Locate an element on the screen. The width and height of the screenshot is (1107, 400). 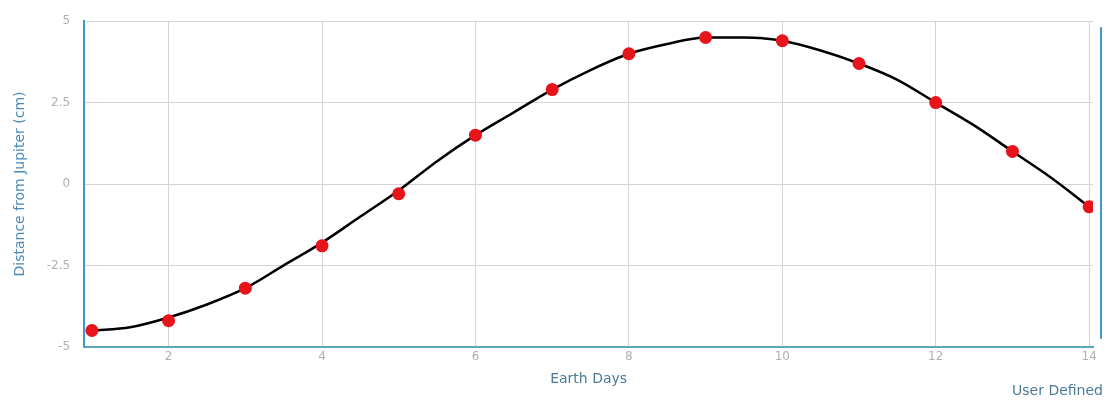
x-tick-label: 14 is located at coordinates (1089, 356).